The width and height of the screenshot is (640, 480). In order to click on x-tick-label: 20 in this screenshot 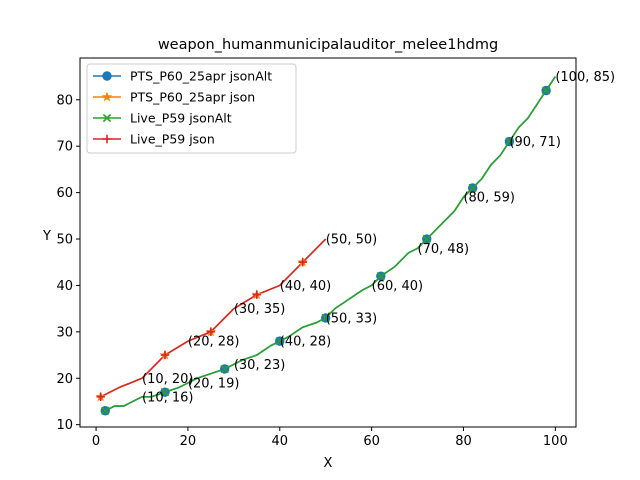, I will do `click(188, 441)`.